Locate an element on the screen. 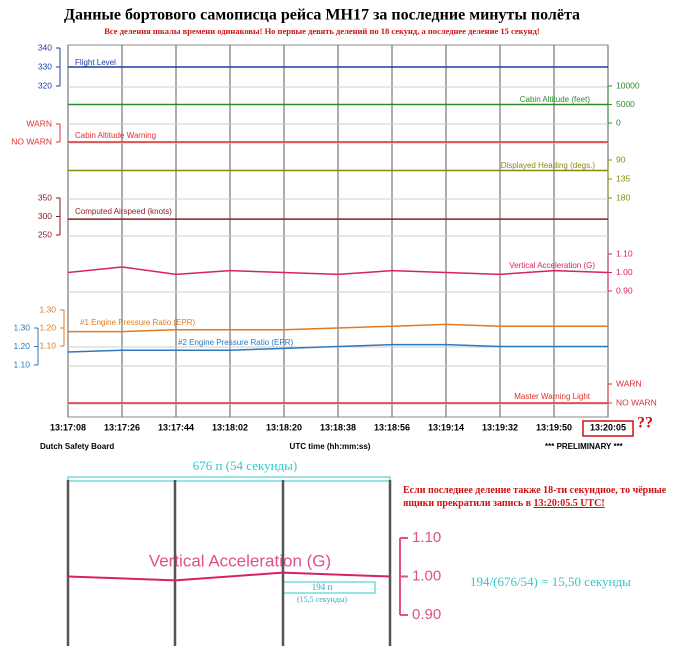 The width and height of the screenshot is (680, 646). y-tick-label: 250 is located at coordinates (45, 234).